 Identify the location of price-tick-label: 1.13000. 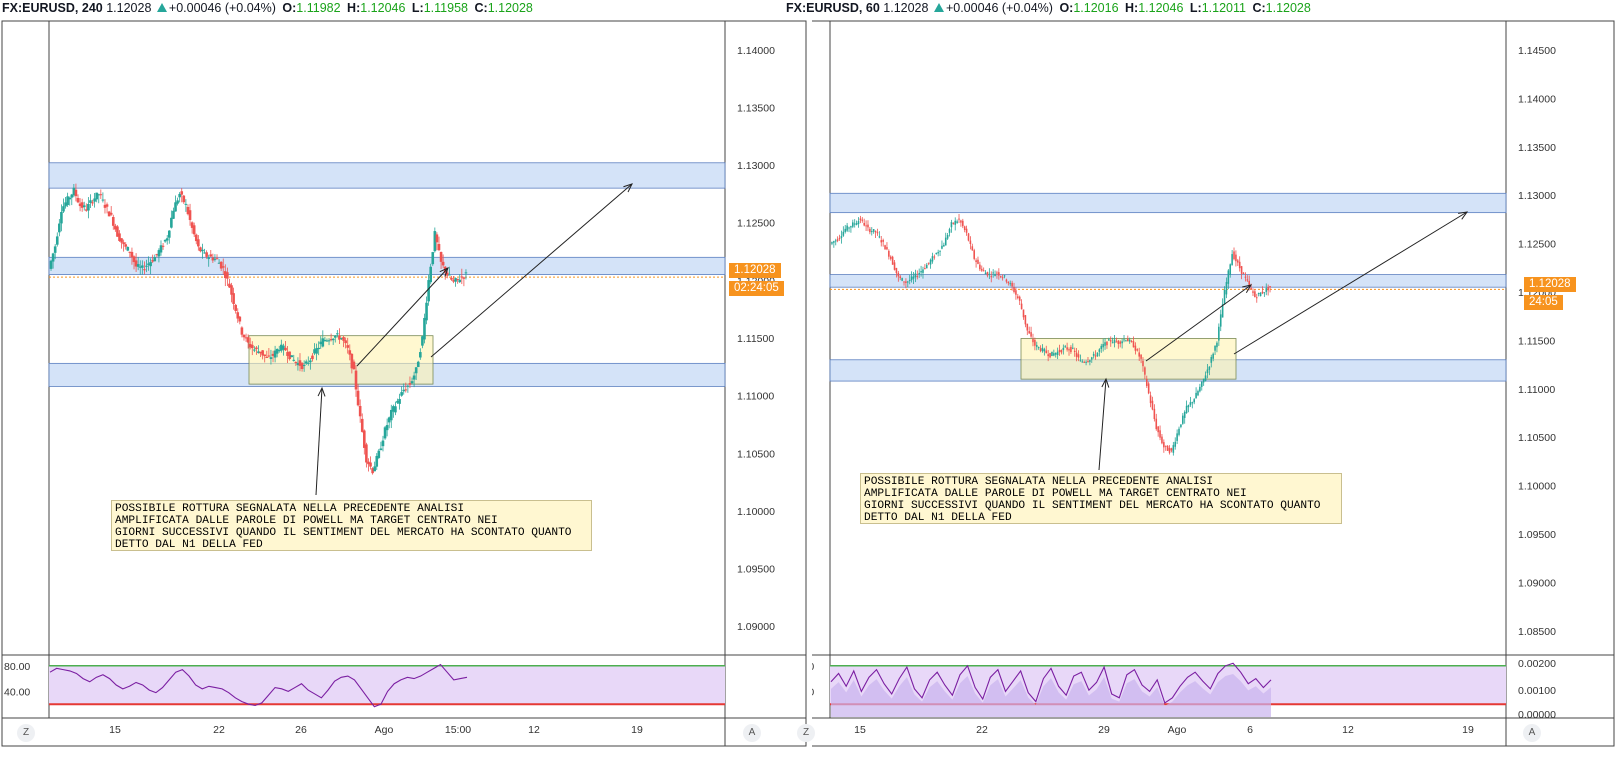
(756, 166).